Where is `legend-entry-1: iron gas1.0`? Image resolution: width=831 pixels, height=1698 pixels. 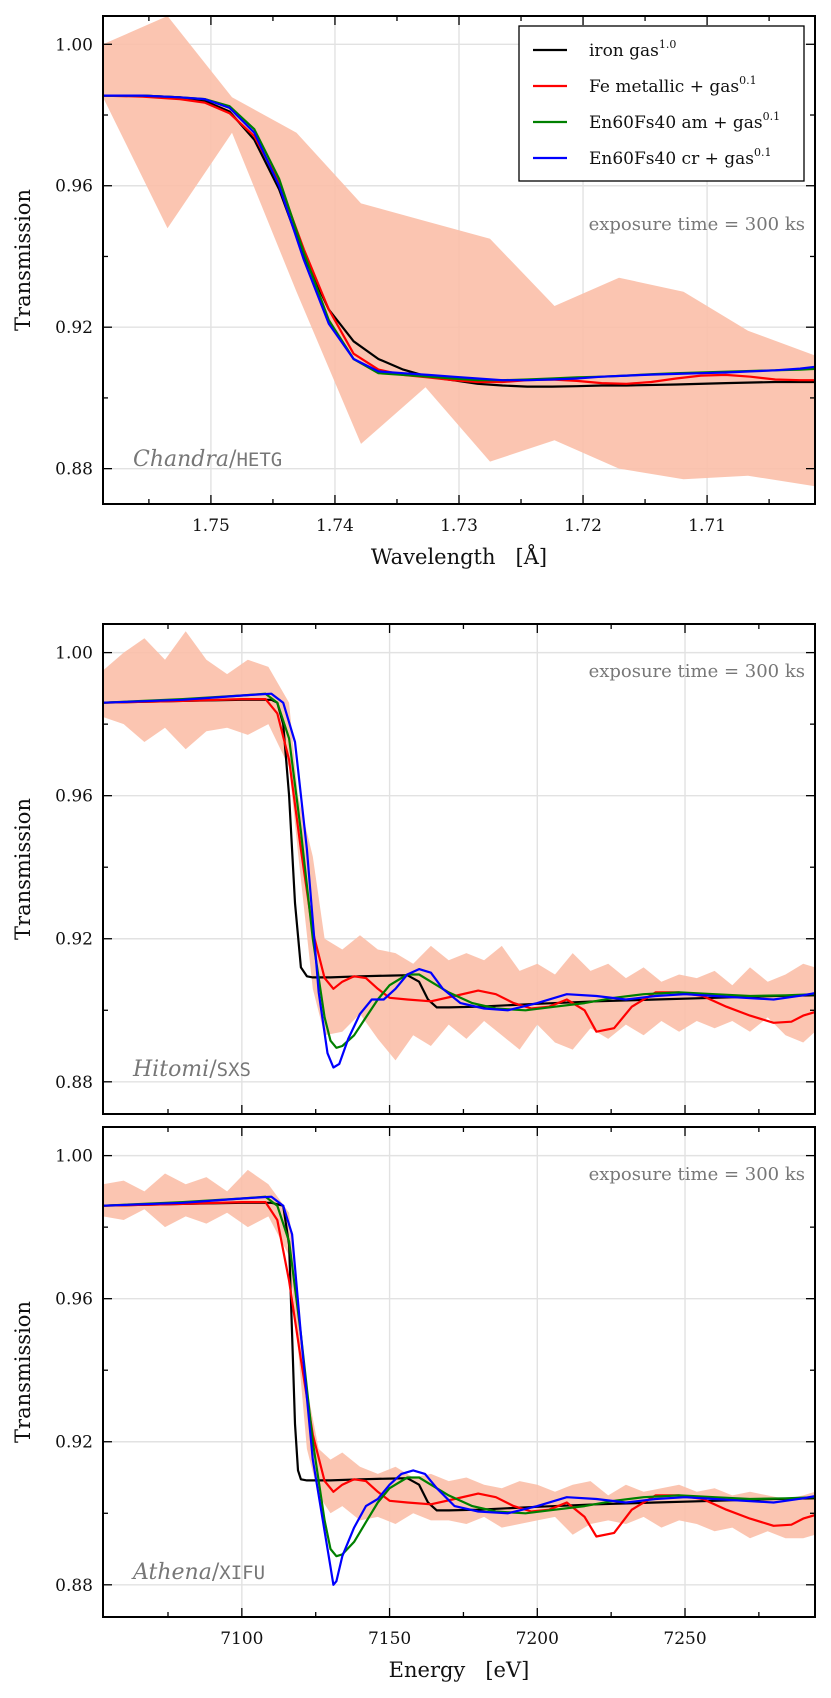 legend-entry-1: iron gas1.0 is located at coordinates (632, 49).